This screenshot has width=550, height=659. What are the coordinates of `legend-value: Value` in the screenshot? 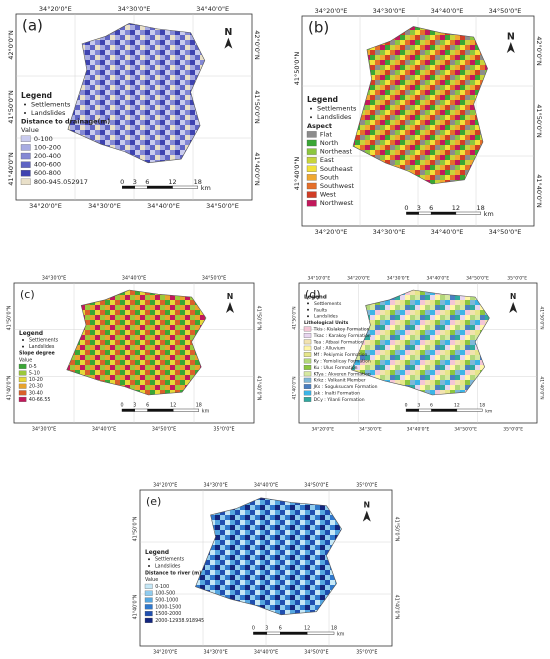 It's located at (30, 130).